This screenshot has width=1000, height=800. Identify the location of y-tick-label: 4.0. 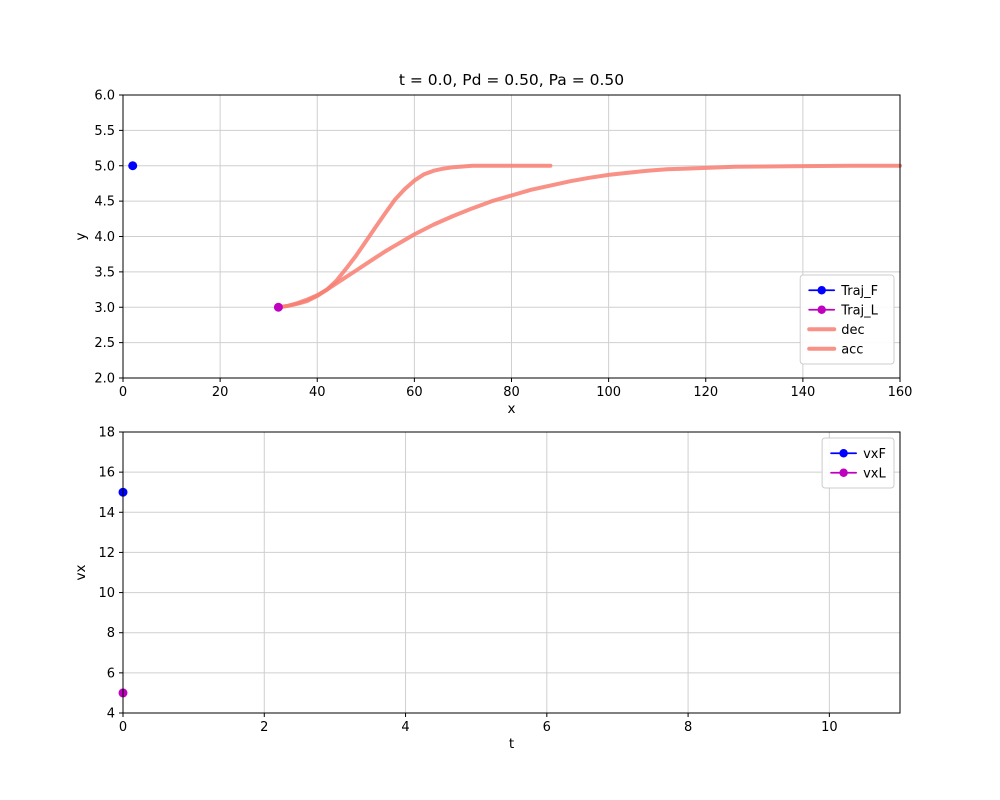
(104, 237).